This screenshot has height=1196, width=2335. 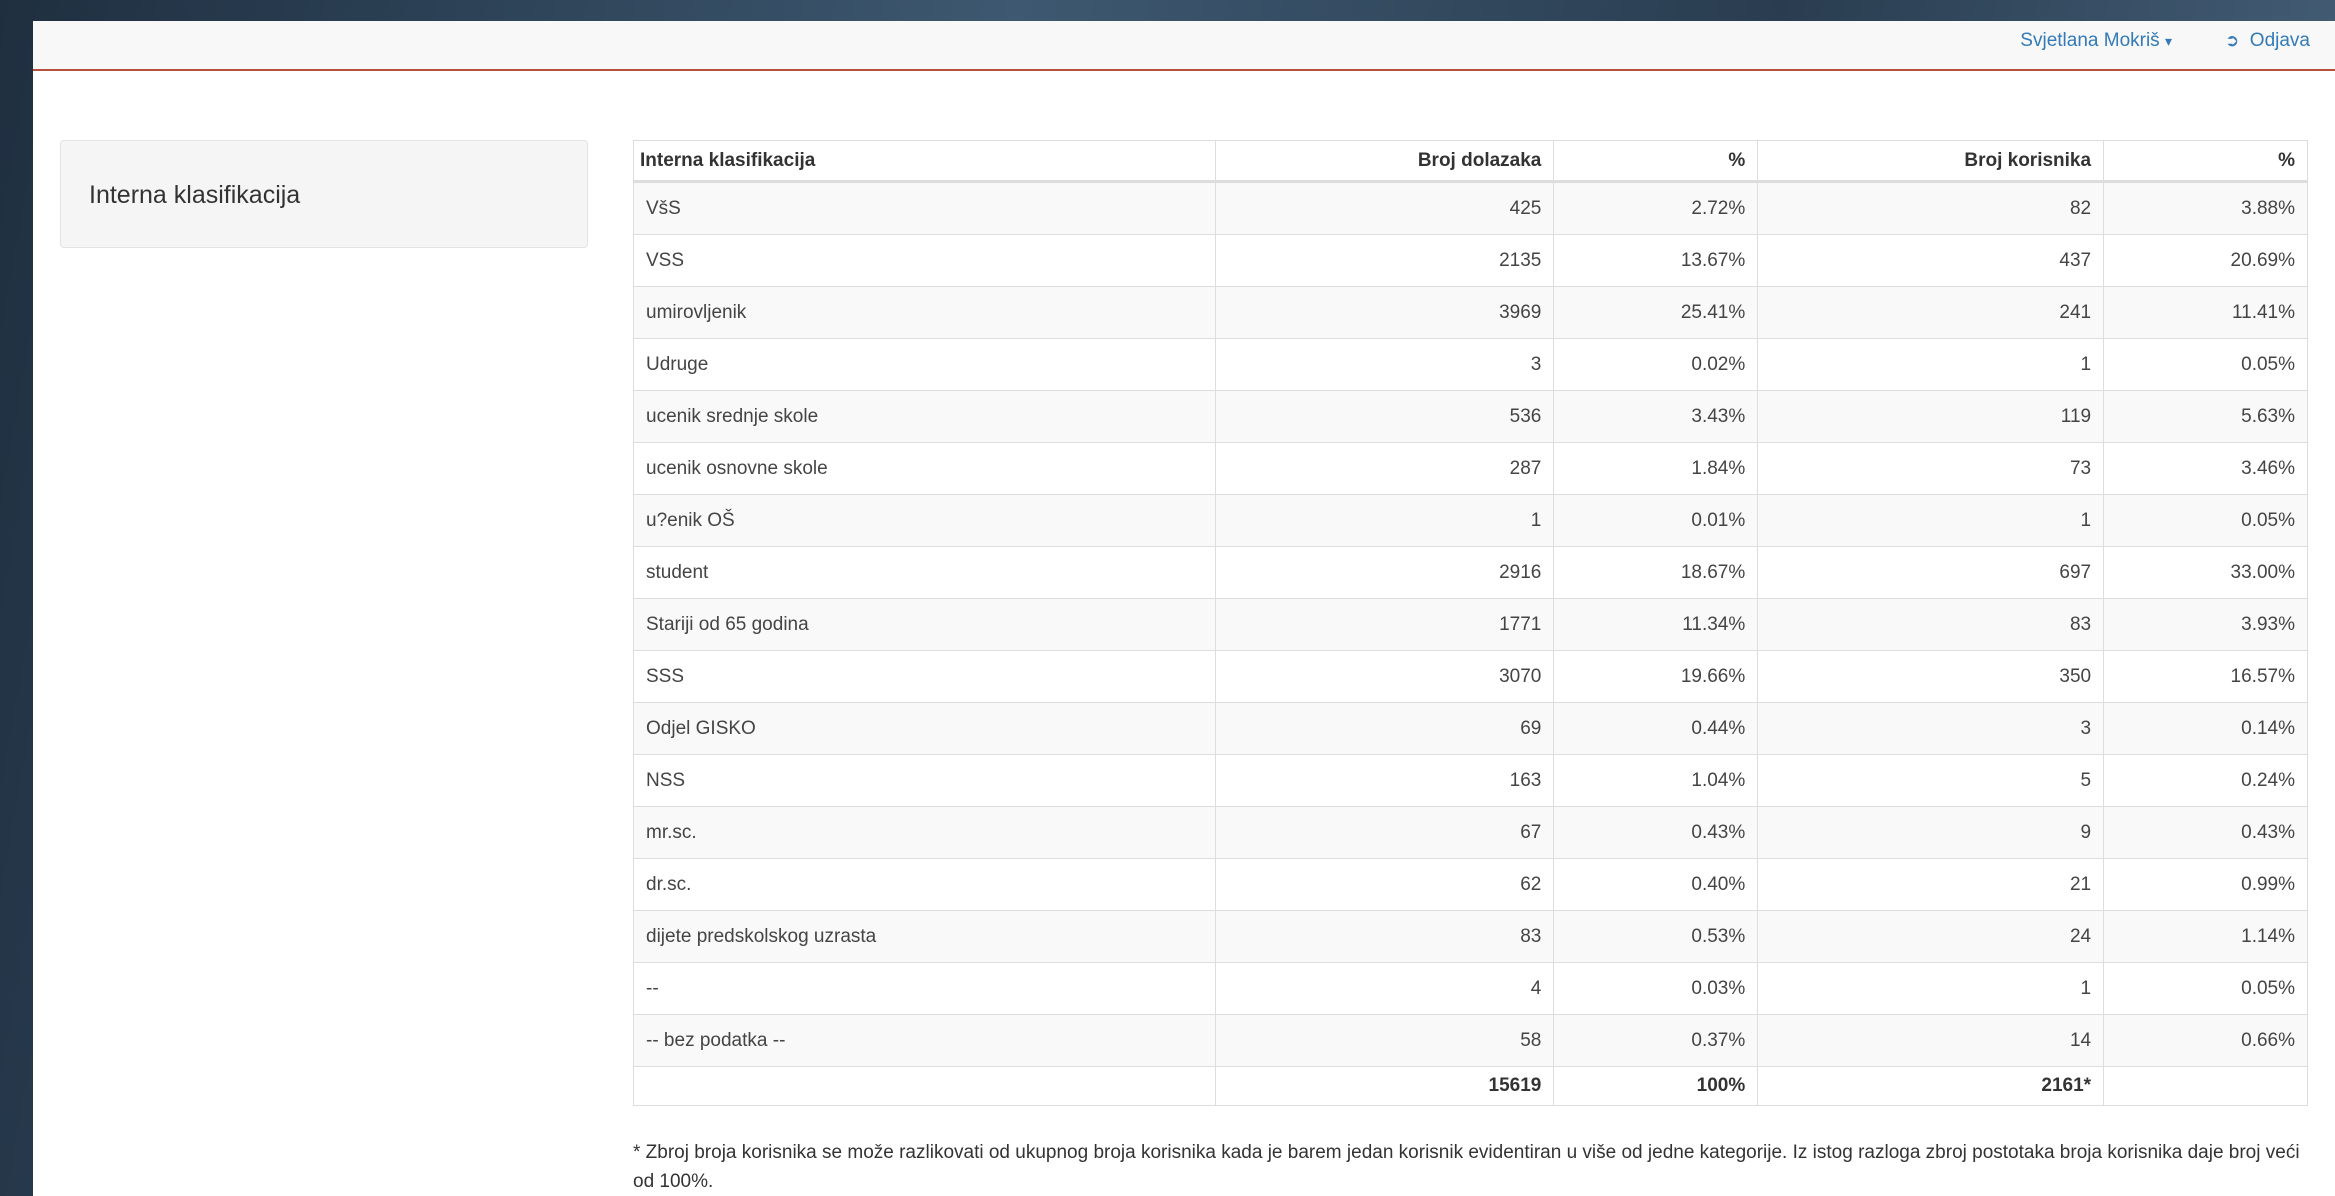 I want to click on table-cell: 18.67%, so click(x=1656, y=572).